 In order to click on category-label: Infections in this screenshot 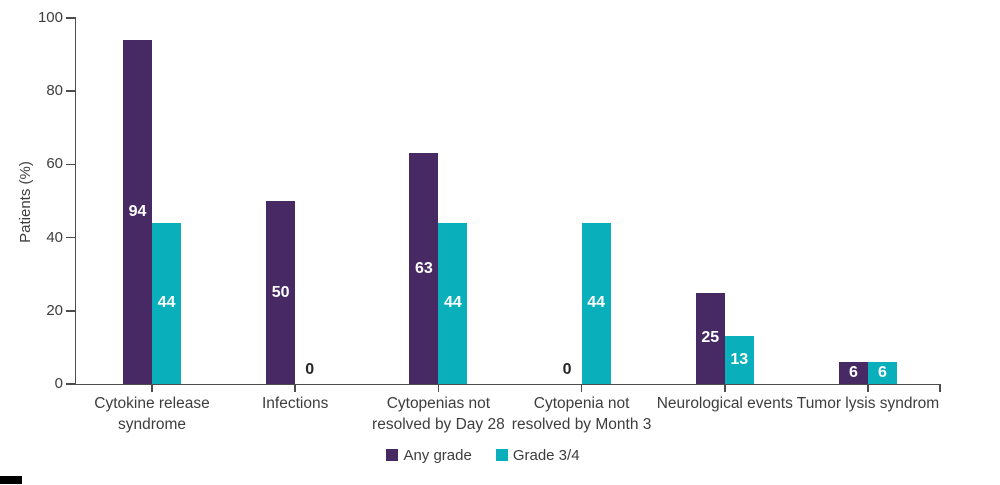, I will do `click(295, 403)`.